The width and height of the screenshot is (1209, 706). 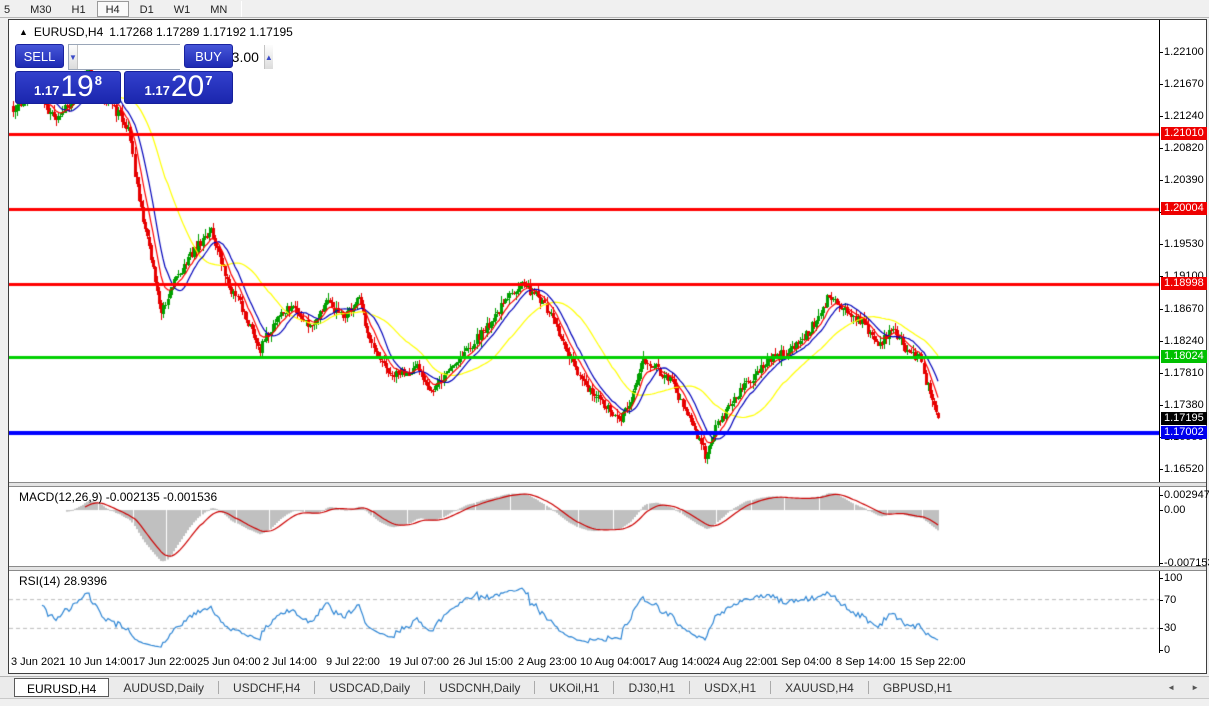 What do you see at coordinates (229, 662) in the screenshot?
I see `time-axis-label: 25 Jun 04:00` at bounding box center [229, 662].